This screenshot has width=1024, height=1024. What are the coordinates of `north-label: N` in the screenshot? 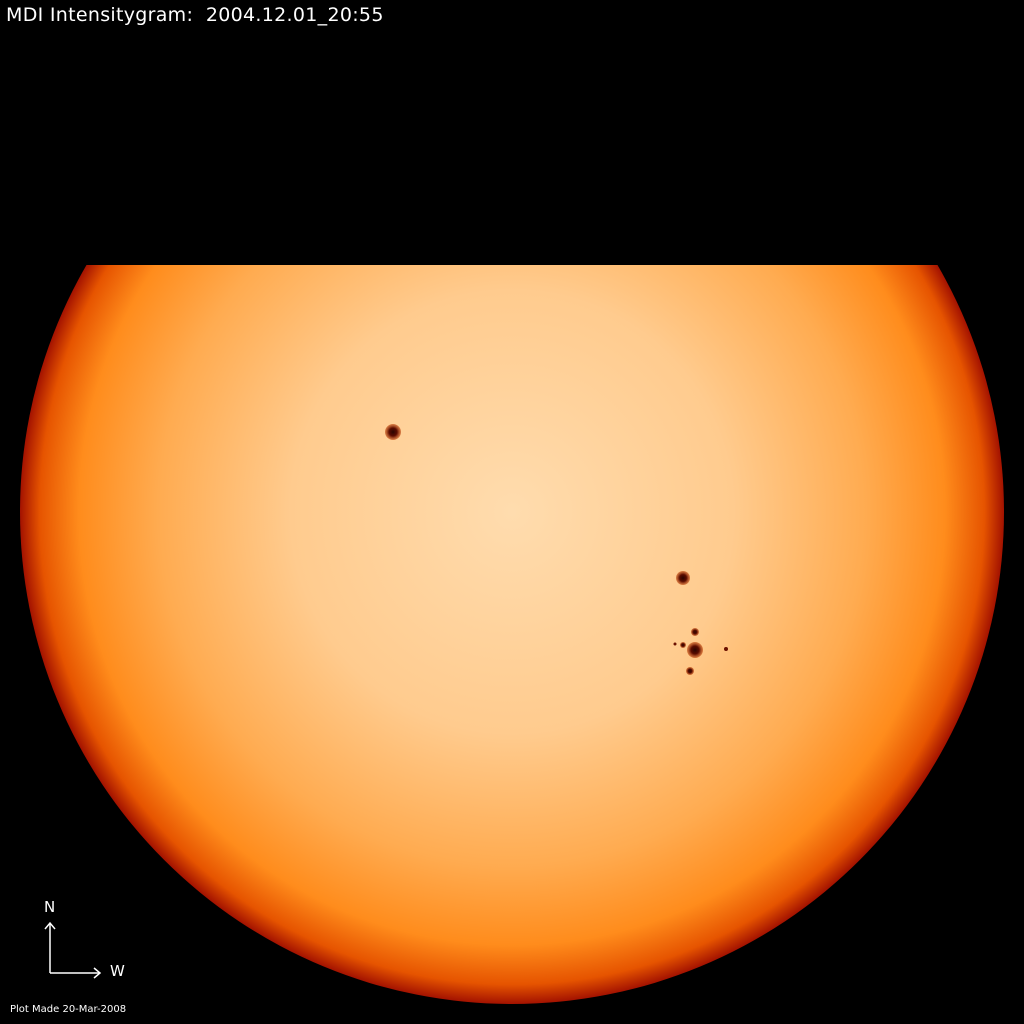 It's located at (50, 907).